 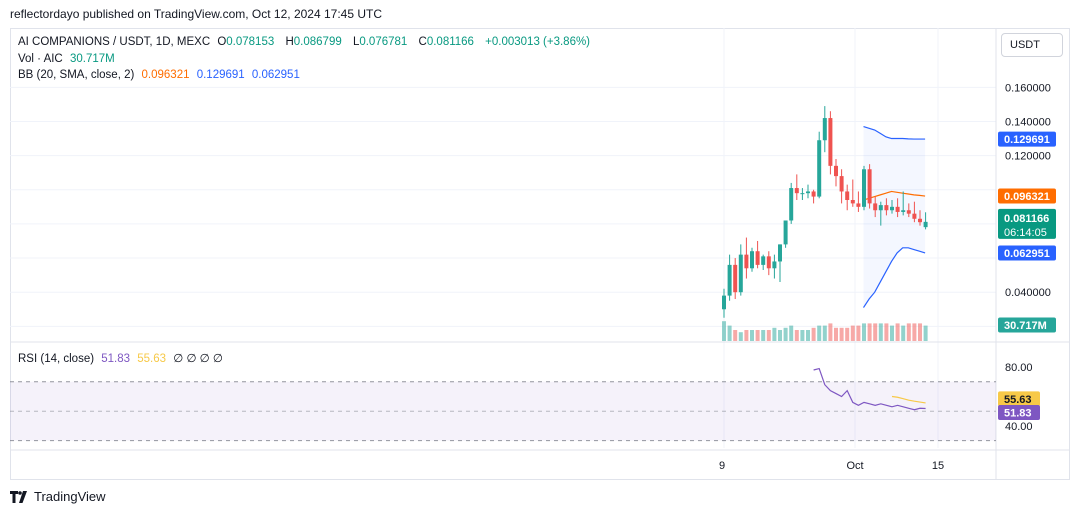 I want to click on rsi-tick-label: 80.00, so click(x=1019, y=368).